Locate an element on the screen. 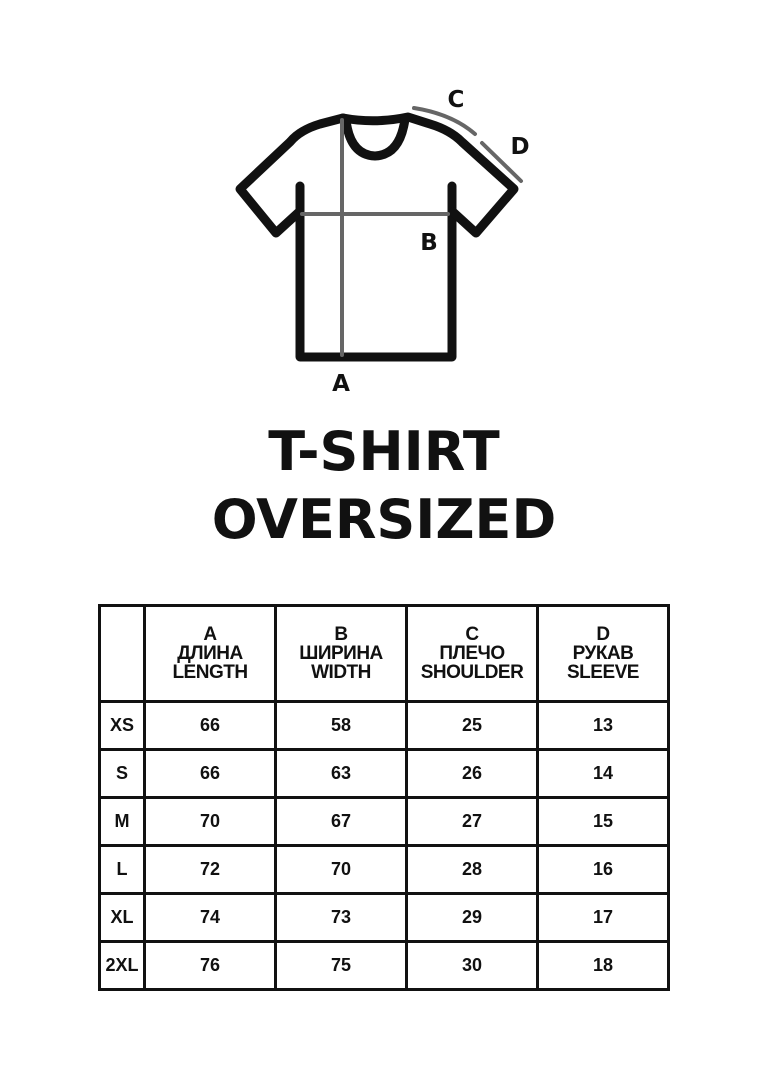  measure-line-d is located at coordinates (501, 162).